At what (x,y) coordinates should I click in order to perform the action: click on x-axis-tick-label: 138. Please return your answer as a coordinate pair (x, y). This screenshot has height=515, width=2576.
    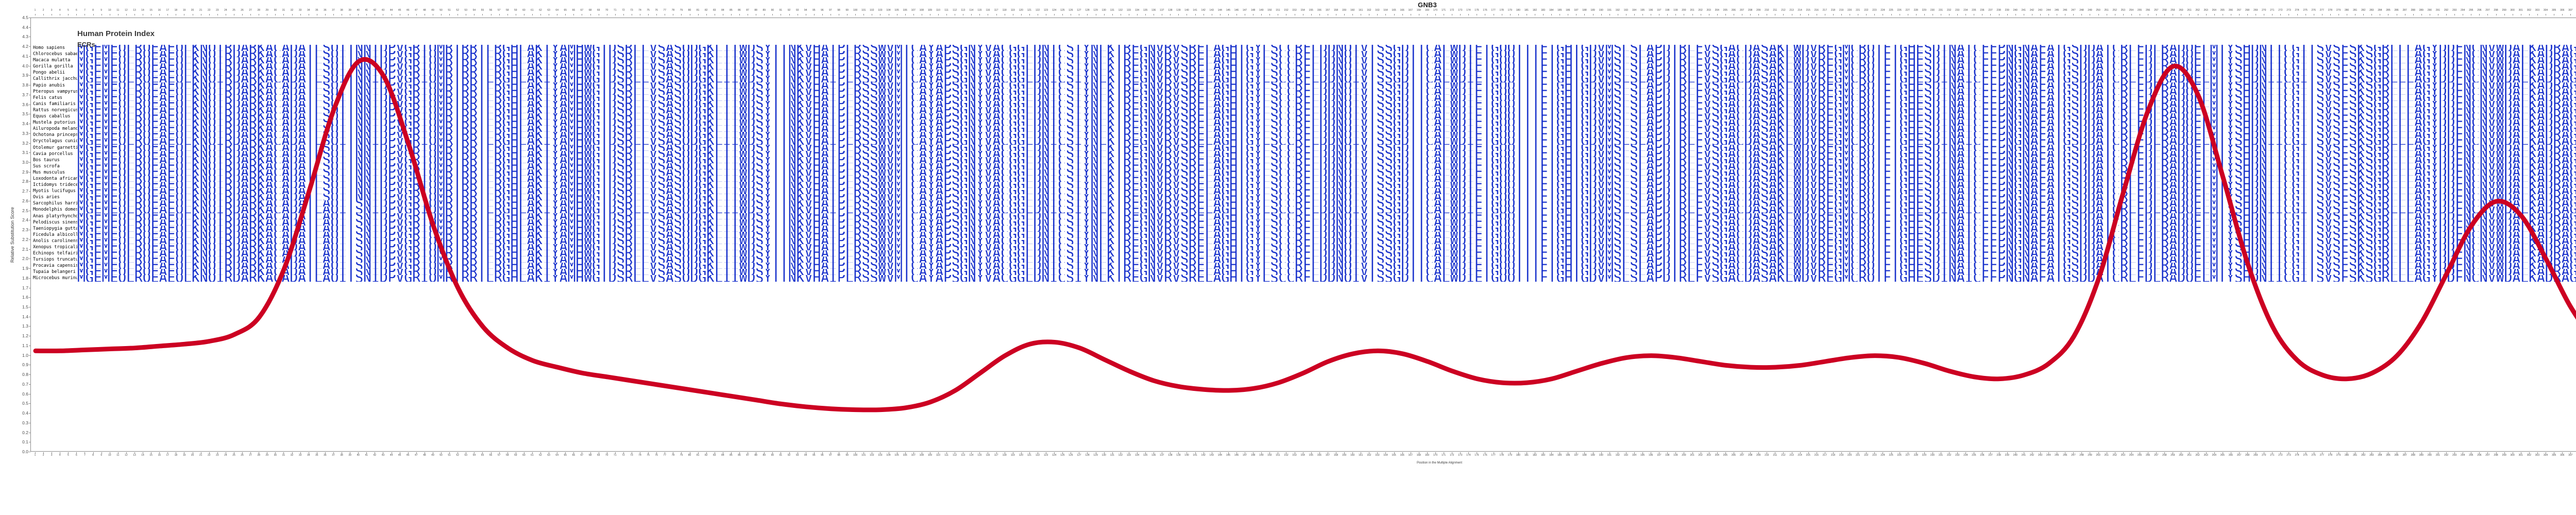
    Looking at the image, I should click on (1170, 10).